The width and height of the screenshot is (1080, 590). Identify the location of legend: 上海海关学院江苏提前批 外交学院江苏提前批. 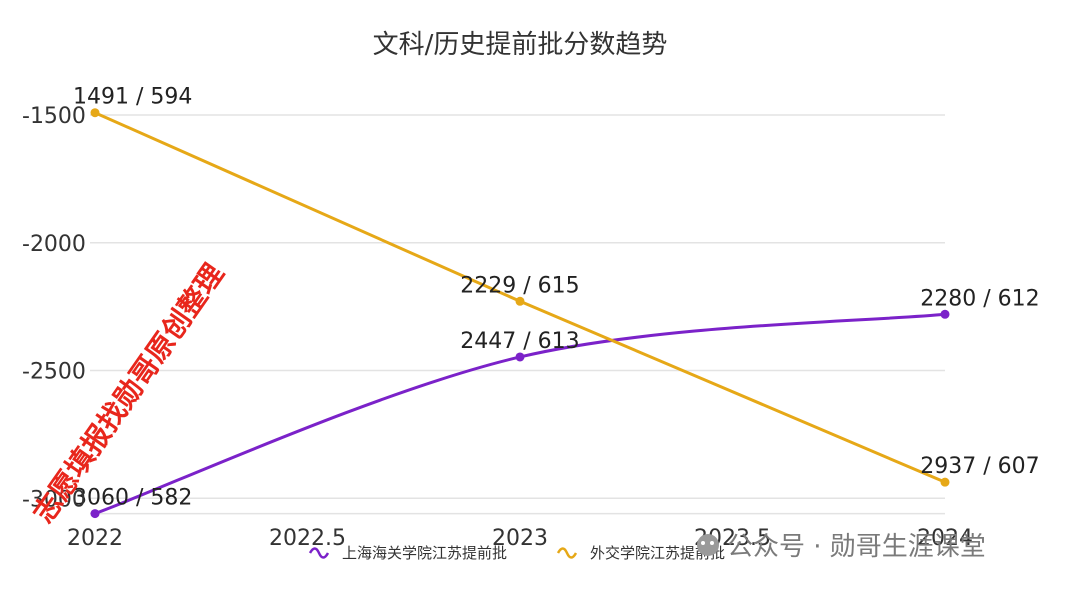
(516, 553).